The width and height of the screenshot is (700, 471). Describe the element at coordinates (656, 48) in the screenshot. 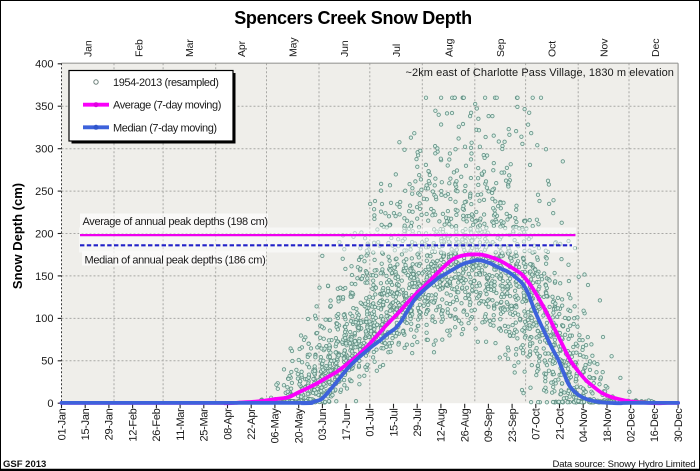

I see `svg-text: Dec` at that location.